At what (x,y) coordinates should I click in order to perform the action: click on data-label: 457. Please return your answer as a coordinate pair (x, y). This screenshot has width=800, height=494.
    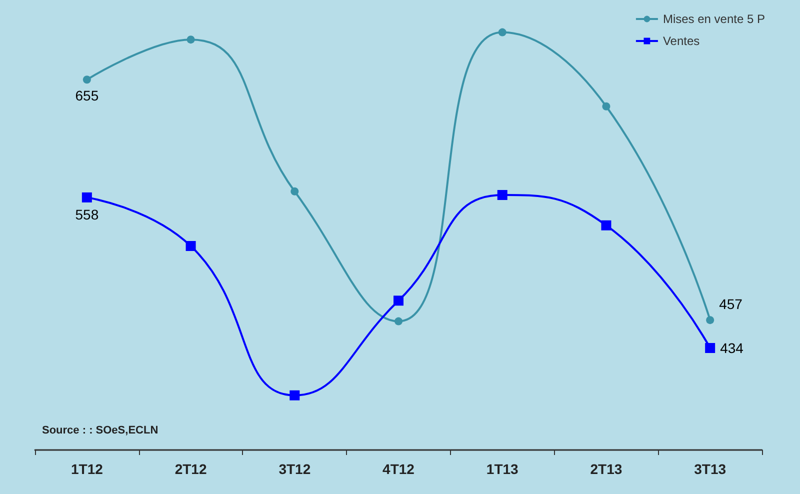
    Looking at the image, I should click on (731, 304).